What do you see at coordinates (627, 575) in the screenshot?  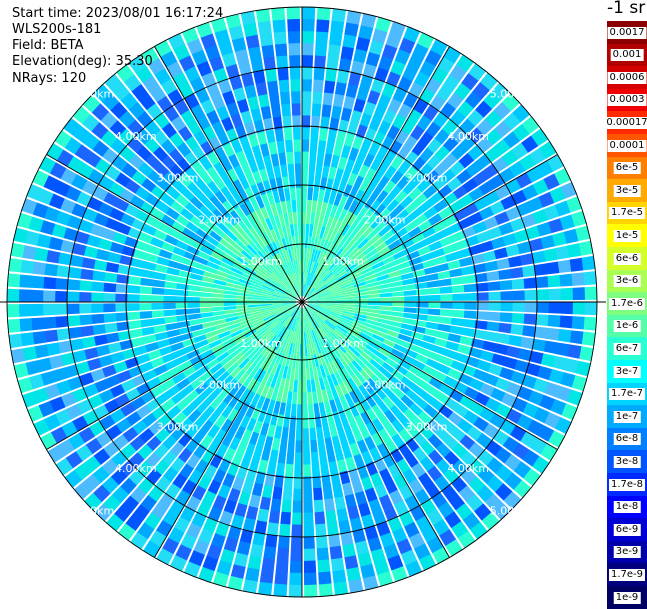 I see `colorbar-cell: 1.7e-9` at bounding box center [627, 575].